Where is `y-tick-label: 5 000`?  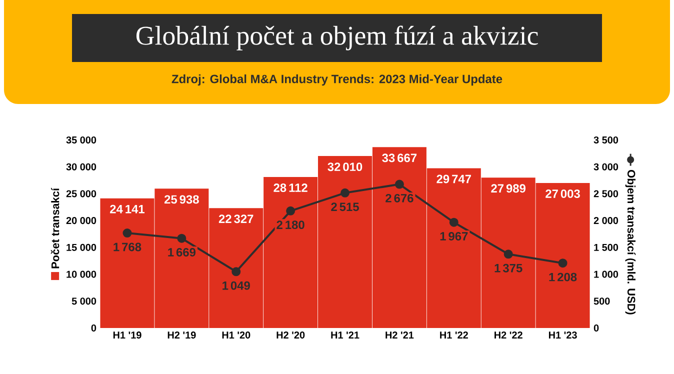
y-tick-label: 5 000 is located at coordinates (84, 301).